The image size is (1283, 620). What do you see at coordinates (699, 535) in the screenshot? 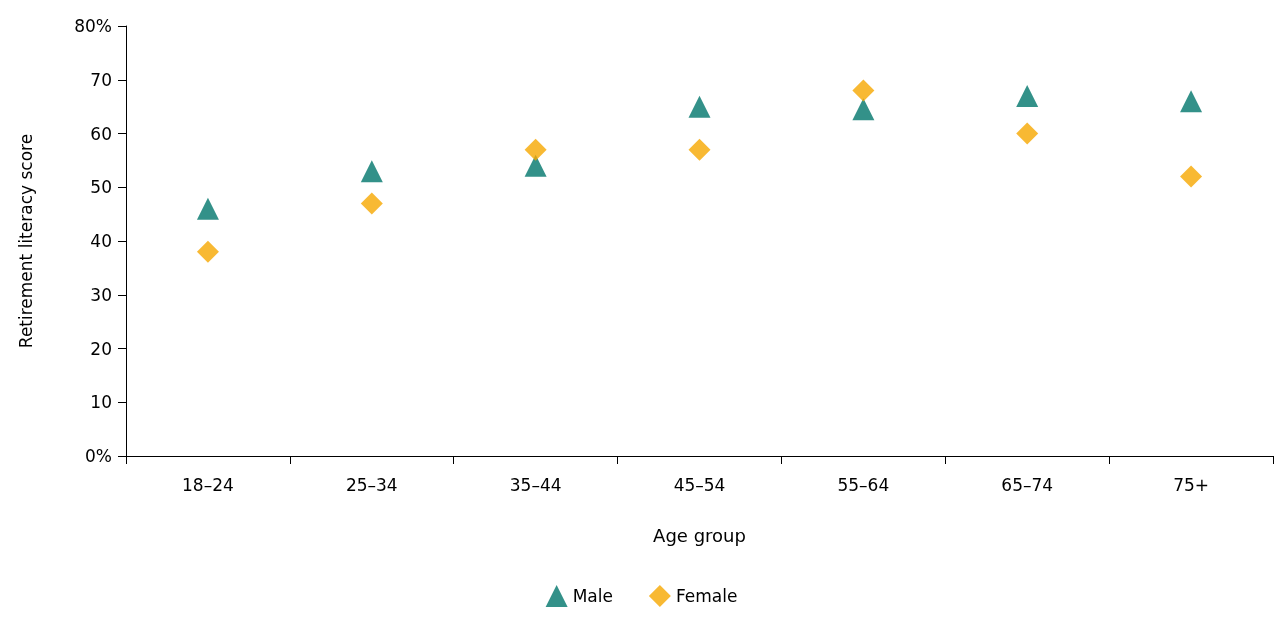
I see `x-axis-title: Age group` at bounding box center [699, 535].